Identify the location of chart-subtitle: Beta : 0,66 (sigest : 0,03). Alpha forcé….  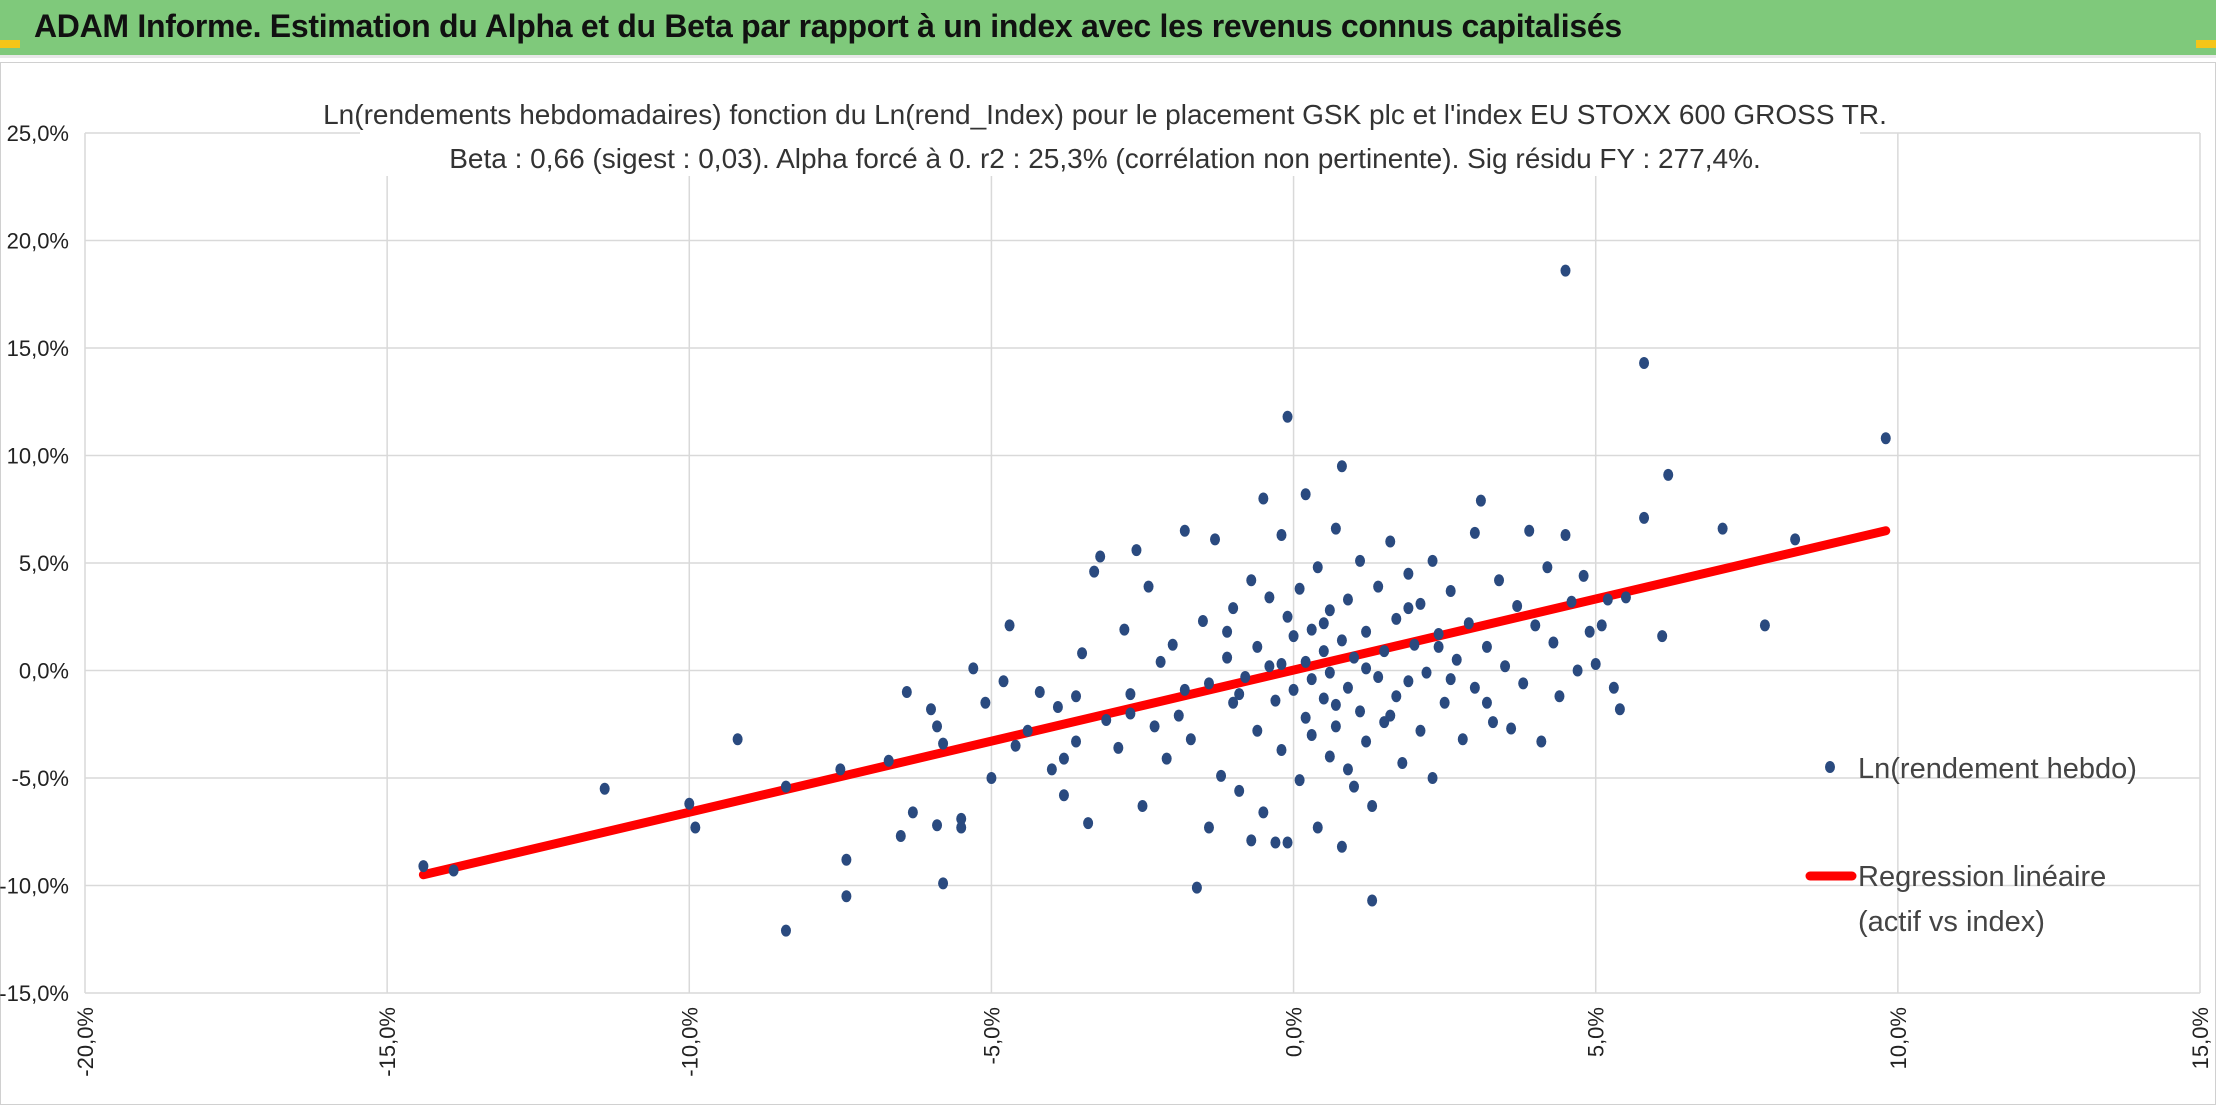
(1105, 158).